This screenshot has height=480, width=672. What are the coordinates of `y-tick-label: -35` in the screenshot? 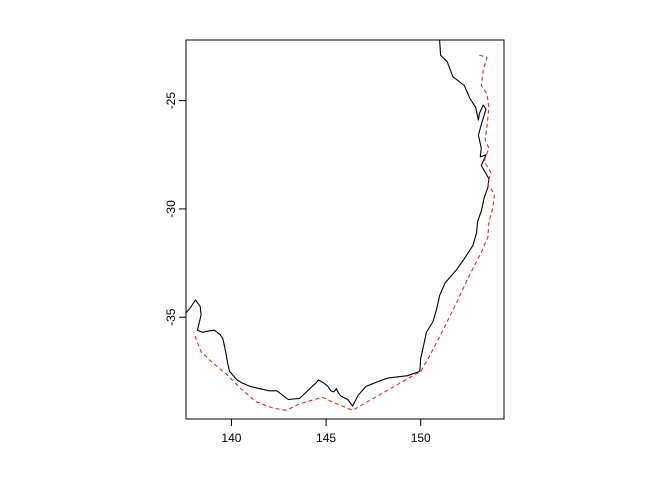 It's located at (171, 317).